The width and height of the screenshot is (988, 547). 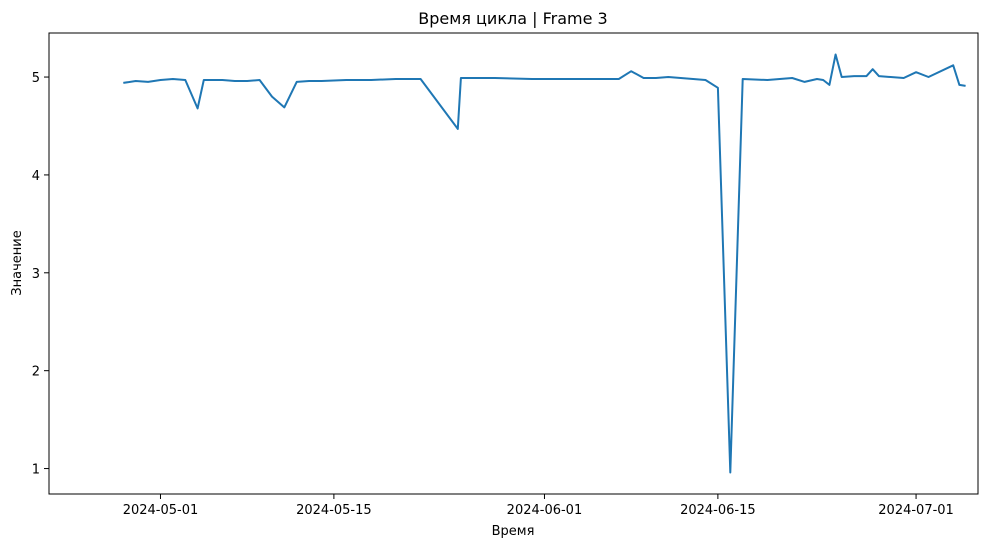 What do you see at coordinates (36, 470) in the screenshot?
I see `y-tick-label: 1` at bounding box center [36, 470].